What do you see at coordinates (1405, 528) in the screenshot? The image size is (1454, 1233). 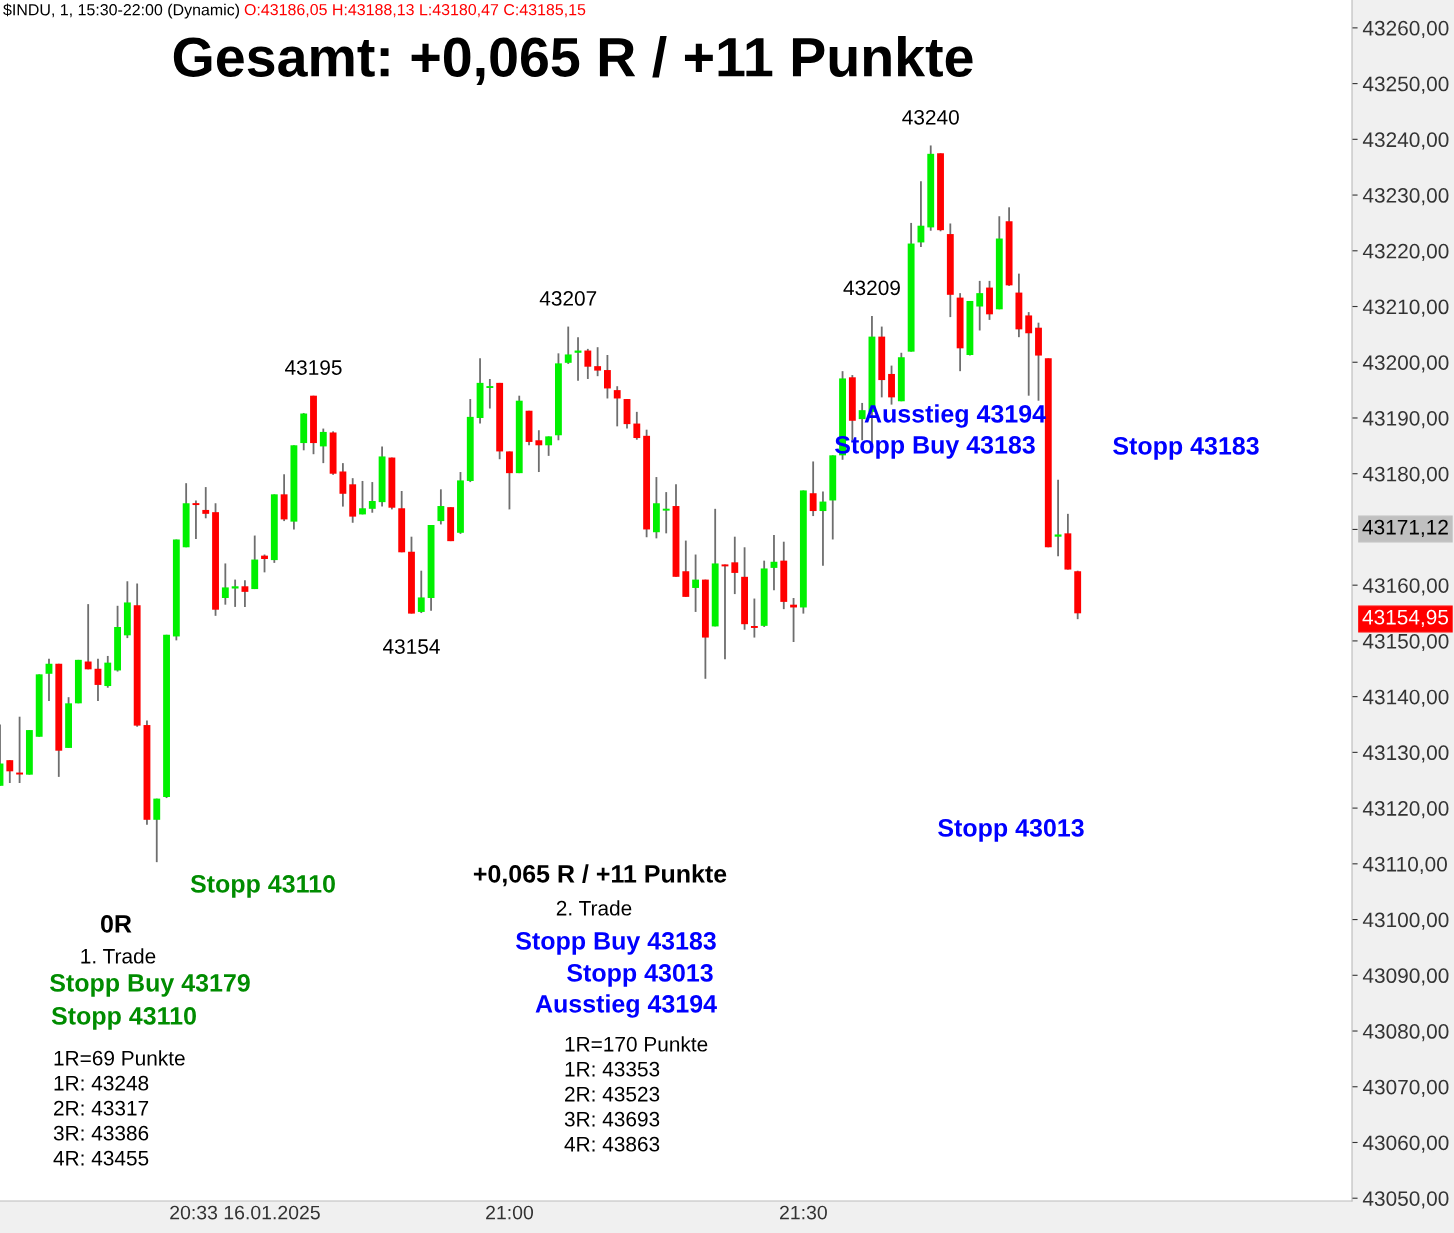 I see `text: 43171,12` at bounding box center [1405, 528].